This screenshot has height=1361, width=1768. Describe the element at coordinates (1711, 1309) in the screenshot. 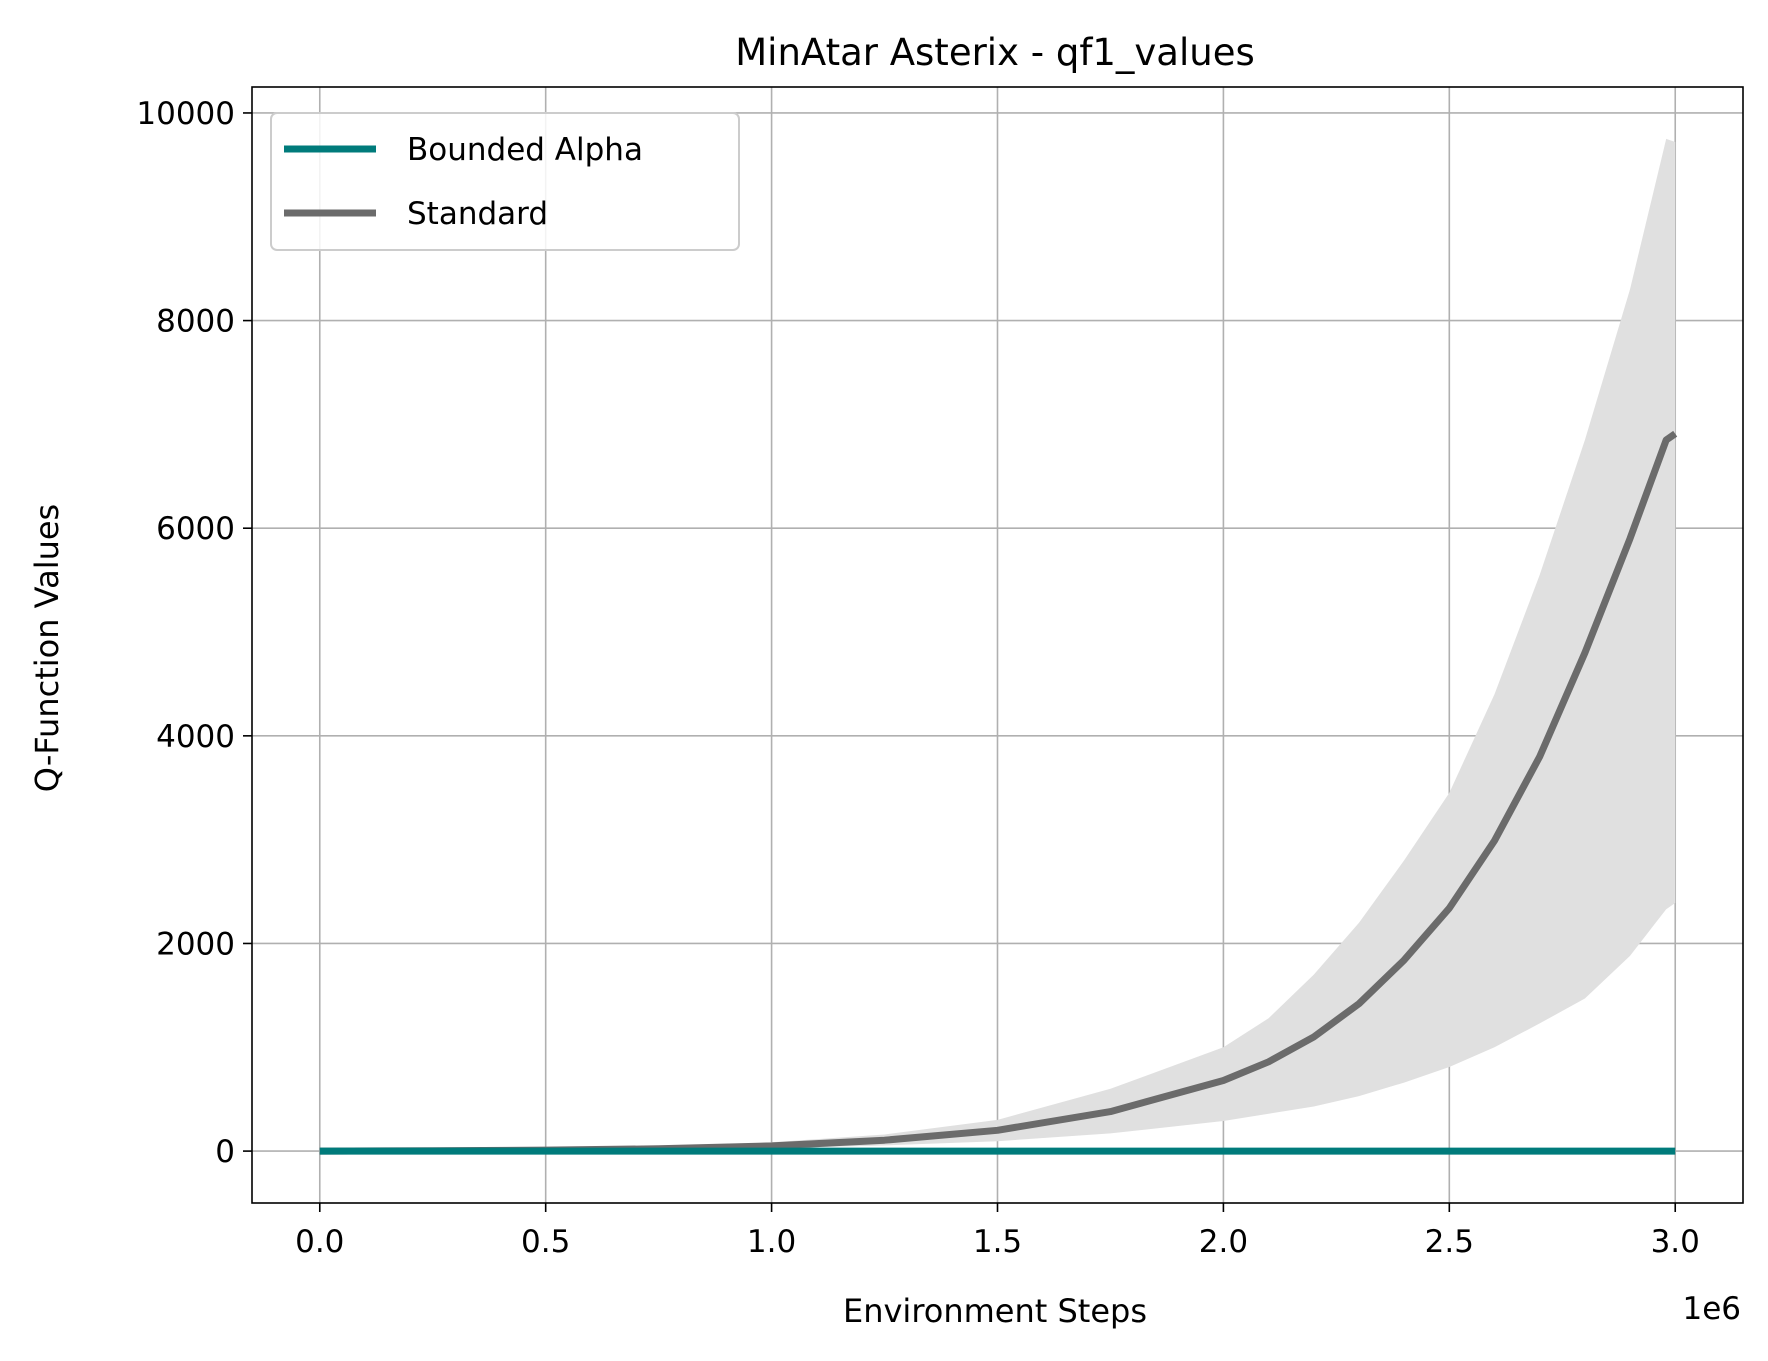

I see `x-axis-offset-label: 1e6` at that location.